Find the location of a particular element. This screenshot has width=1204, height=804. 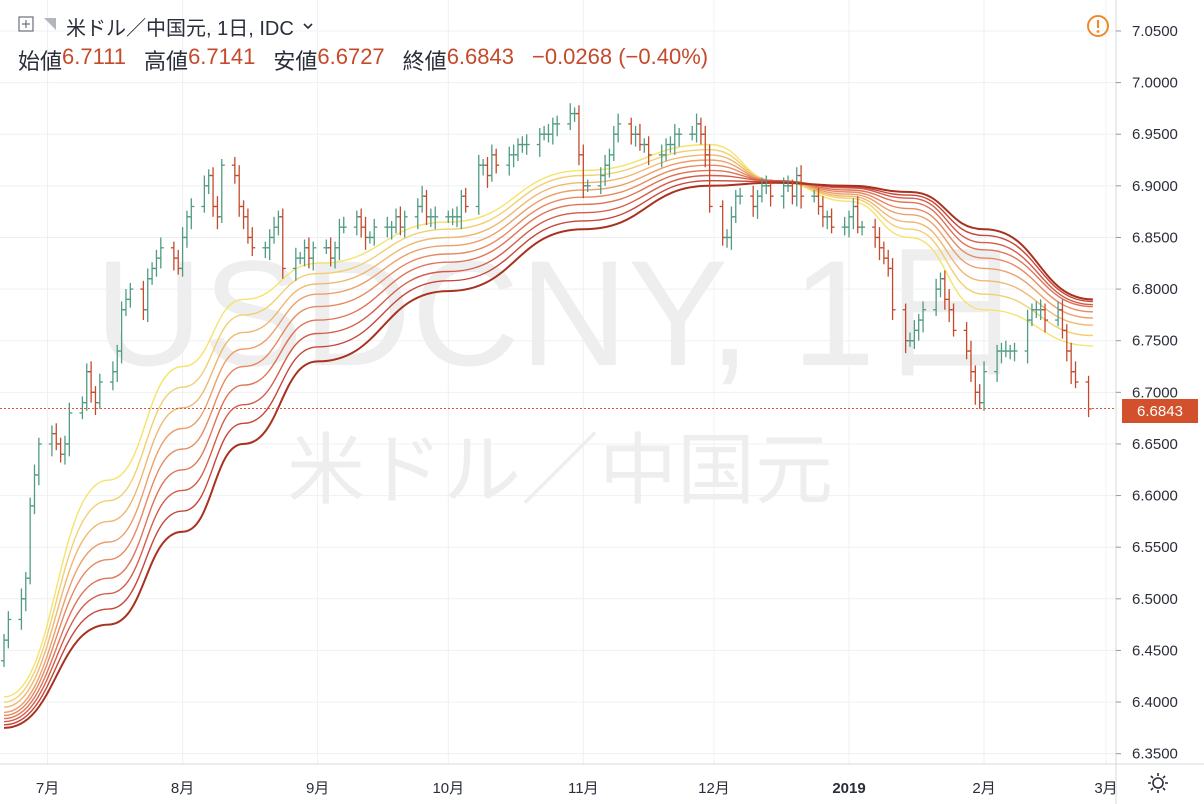

high-value: 6.7141 is located at coordinates (222, 56).